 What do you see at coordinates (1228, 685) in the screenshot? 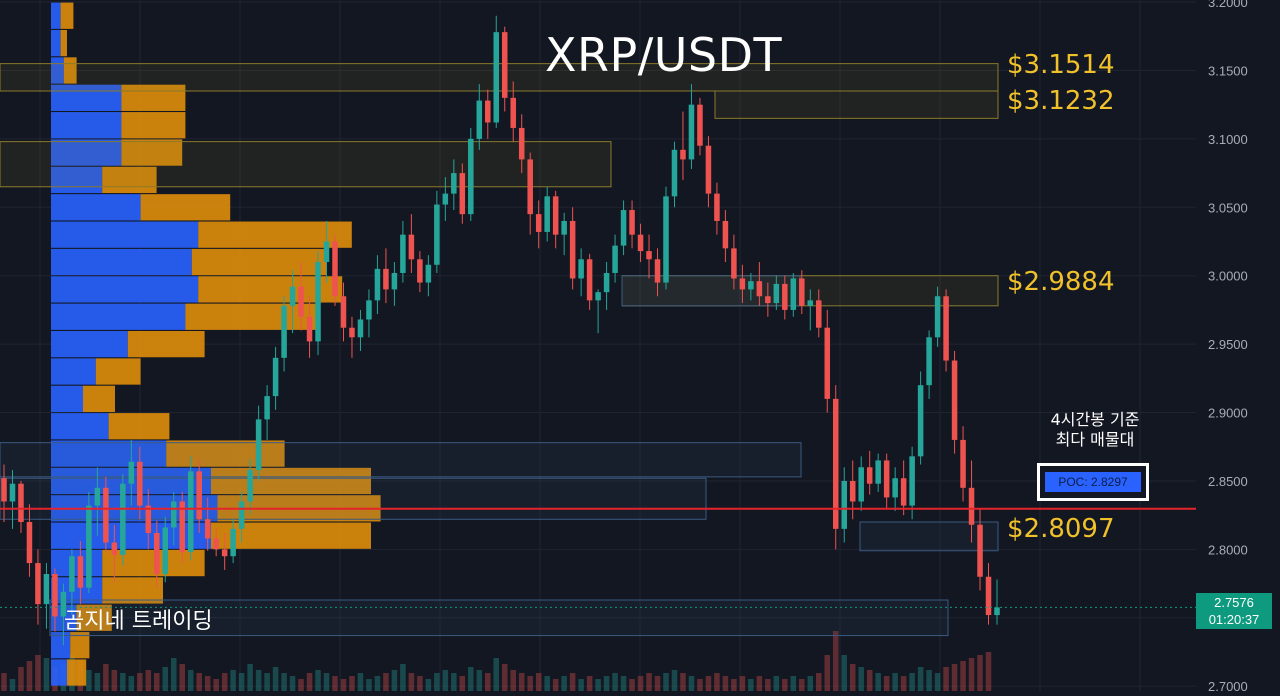
I see `price-tick-label: 2.7000` at bounding box center [1228, 685].